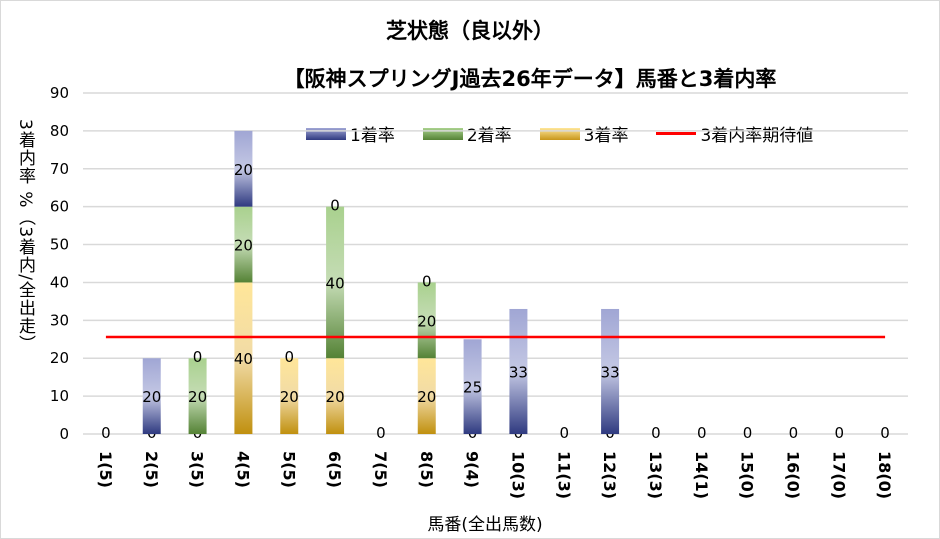 This screenshot has width=940, height=539. I want to click on y-tick-label: 80, so click(59, 131).